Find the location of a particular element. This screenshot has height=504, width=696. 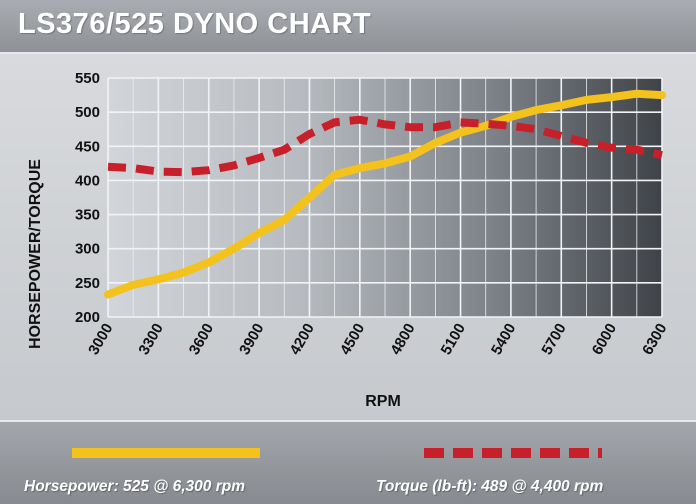

y-tick-label: 200 is located at coordinates (87, 317).